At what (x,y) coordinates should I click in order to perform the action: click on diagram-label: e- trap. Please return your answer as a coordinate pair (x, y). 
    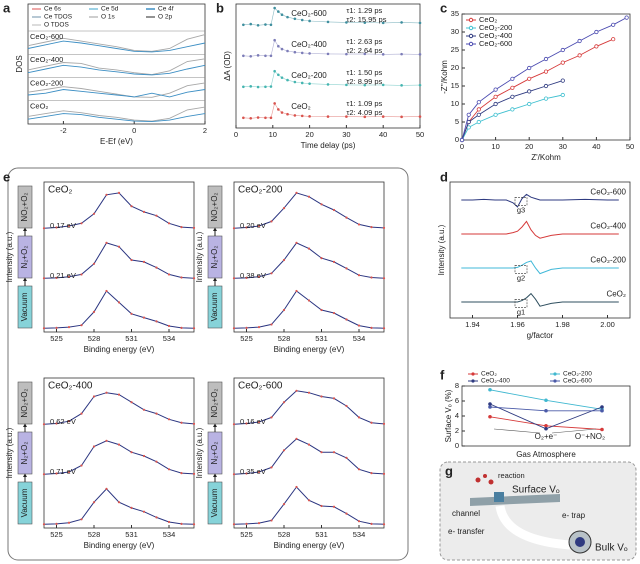
    Looking at the image, I should click on (574, 515).